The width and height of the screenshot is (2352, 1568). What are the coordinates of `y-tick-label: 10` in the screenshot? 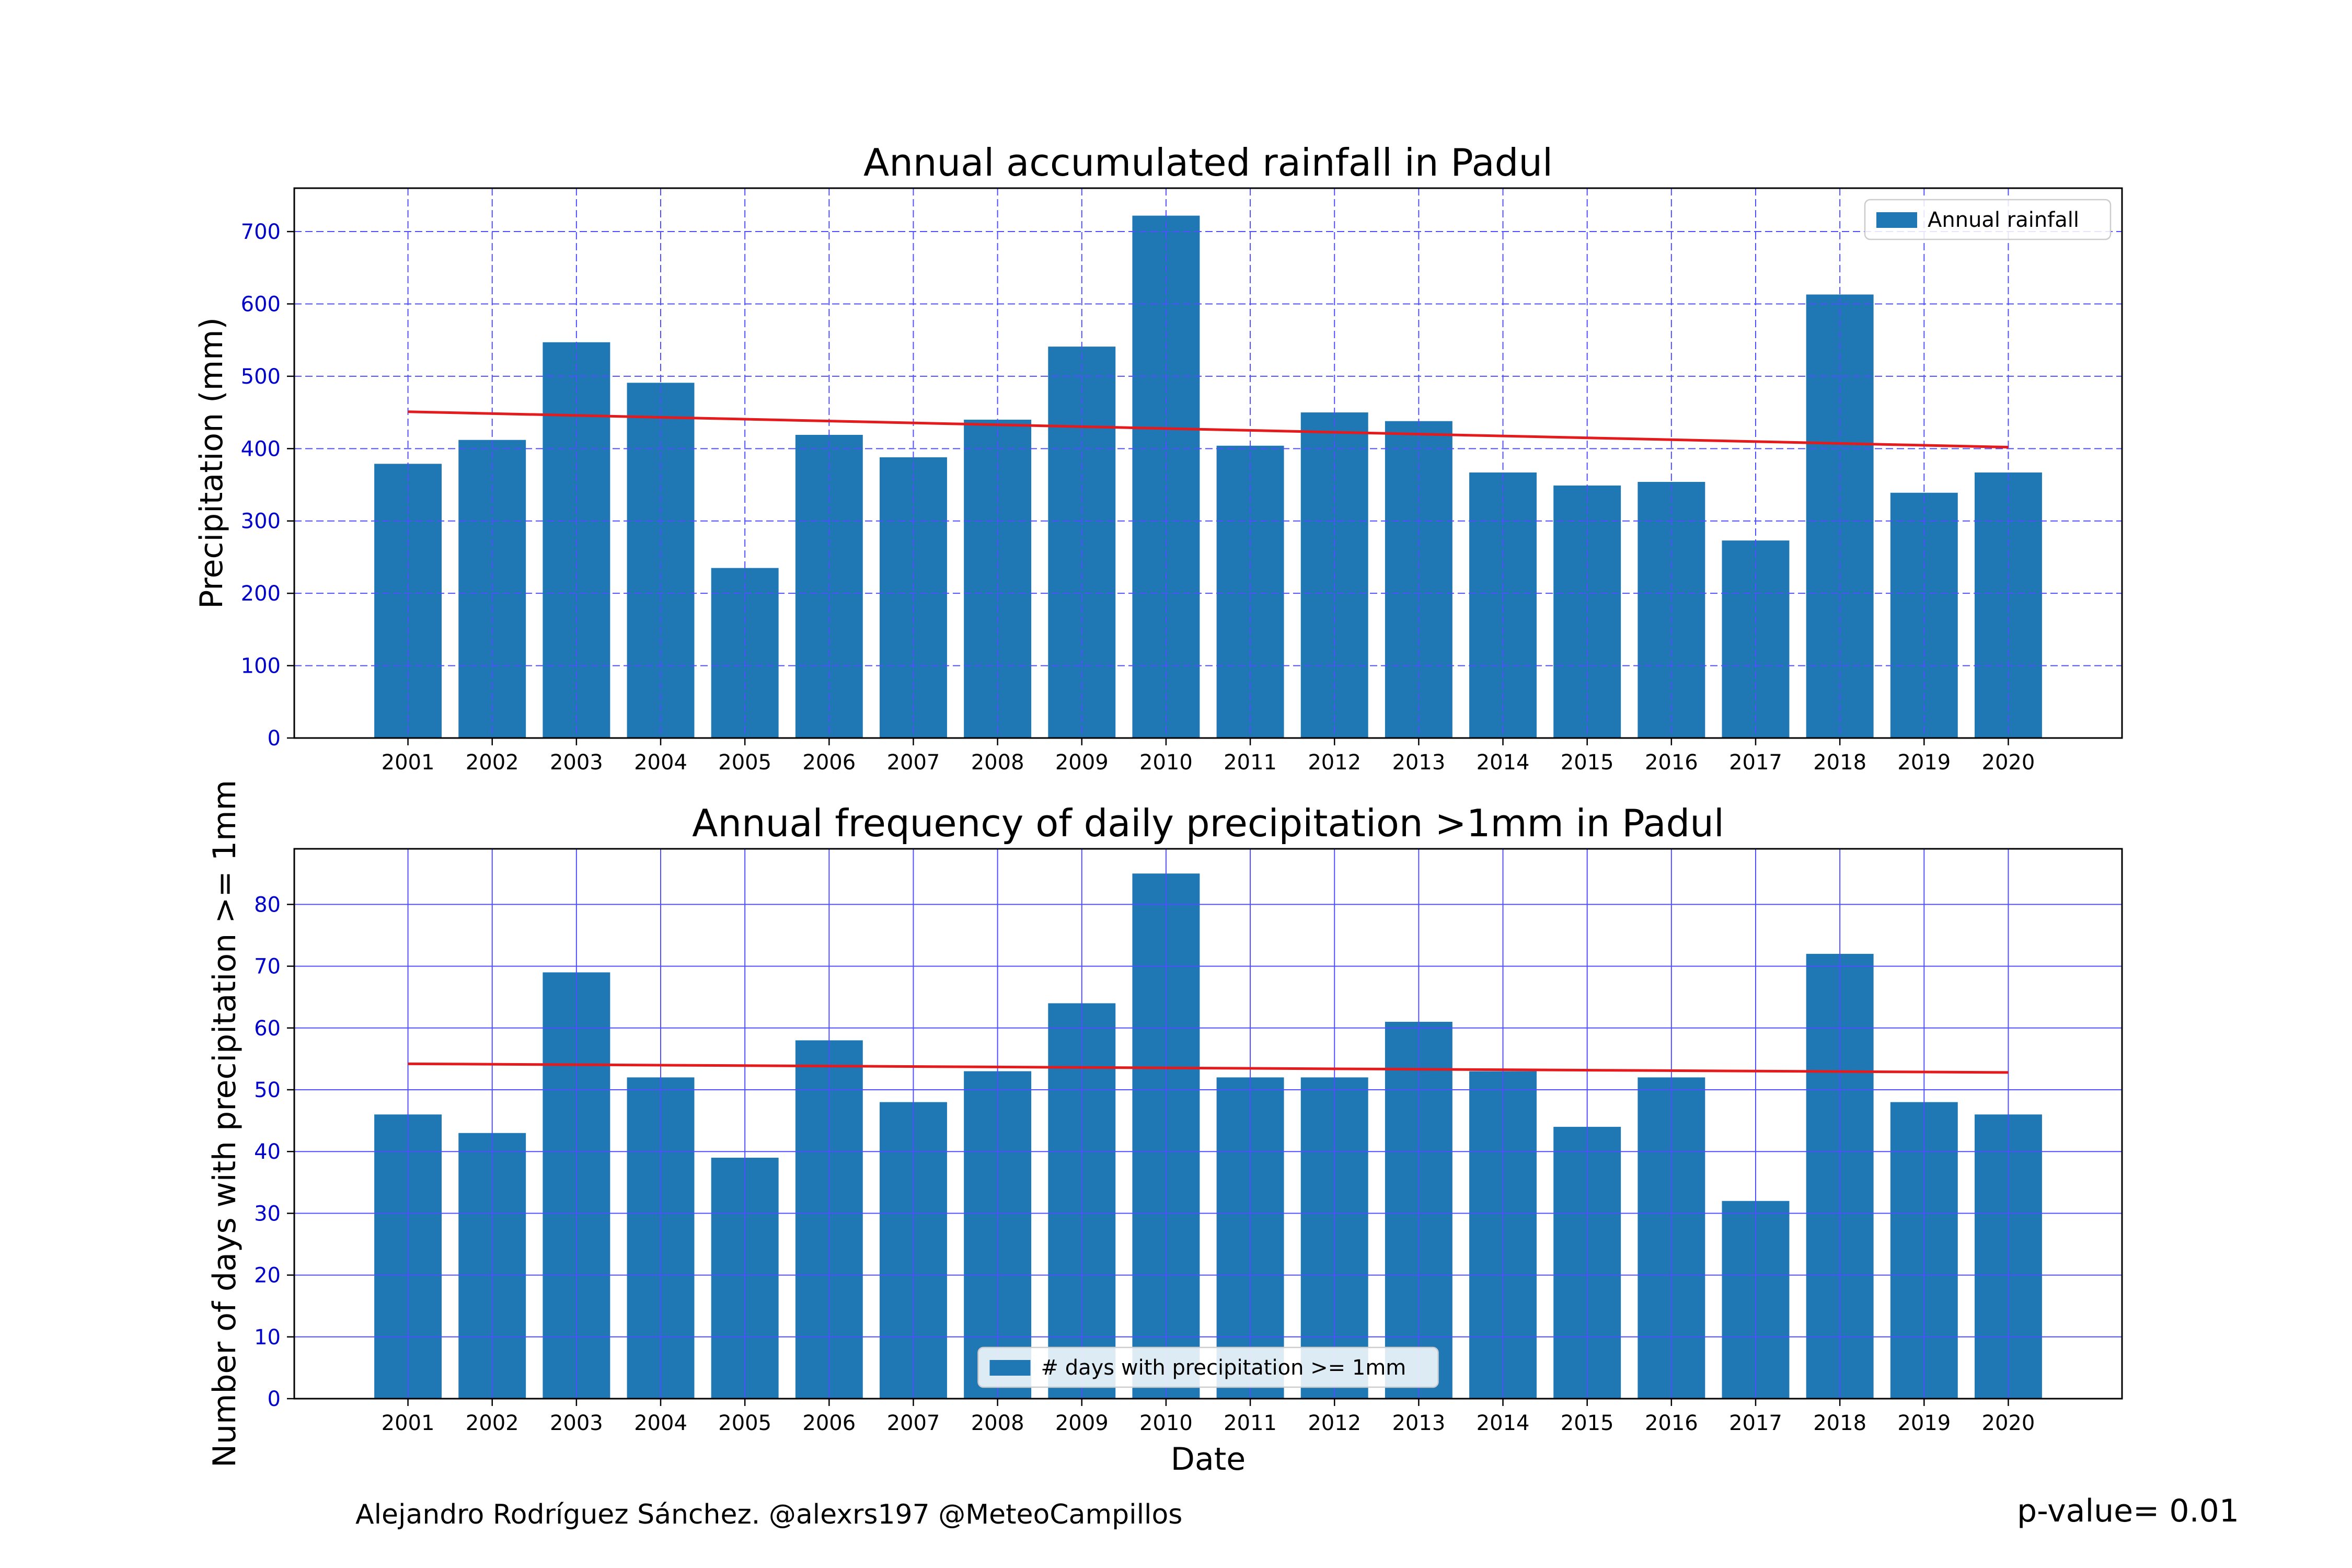 It's located at (267, 1337).